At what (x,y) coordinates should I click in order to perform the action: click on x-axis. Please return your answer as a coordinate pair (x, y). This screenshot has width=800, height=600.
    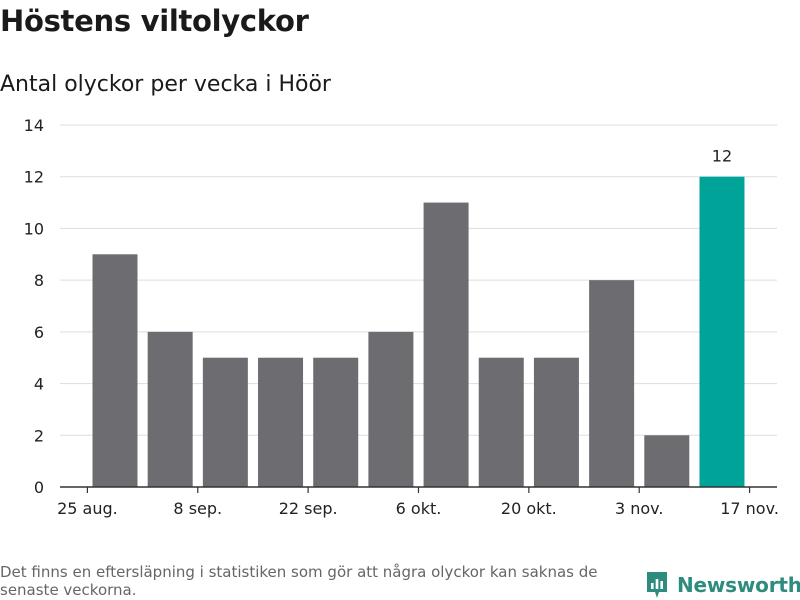
    Looking at the image, I should click on (418, 489).